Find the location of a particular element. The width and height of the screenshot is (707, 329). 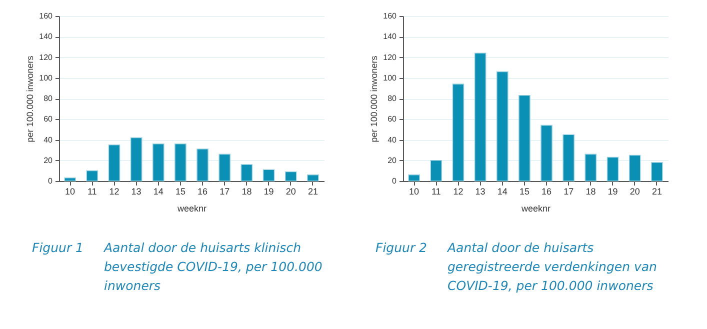

text: Figuur 1 is located at coordinates (58, 248).